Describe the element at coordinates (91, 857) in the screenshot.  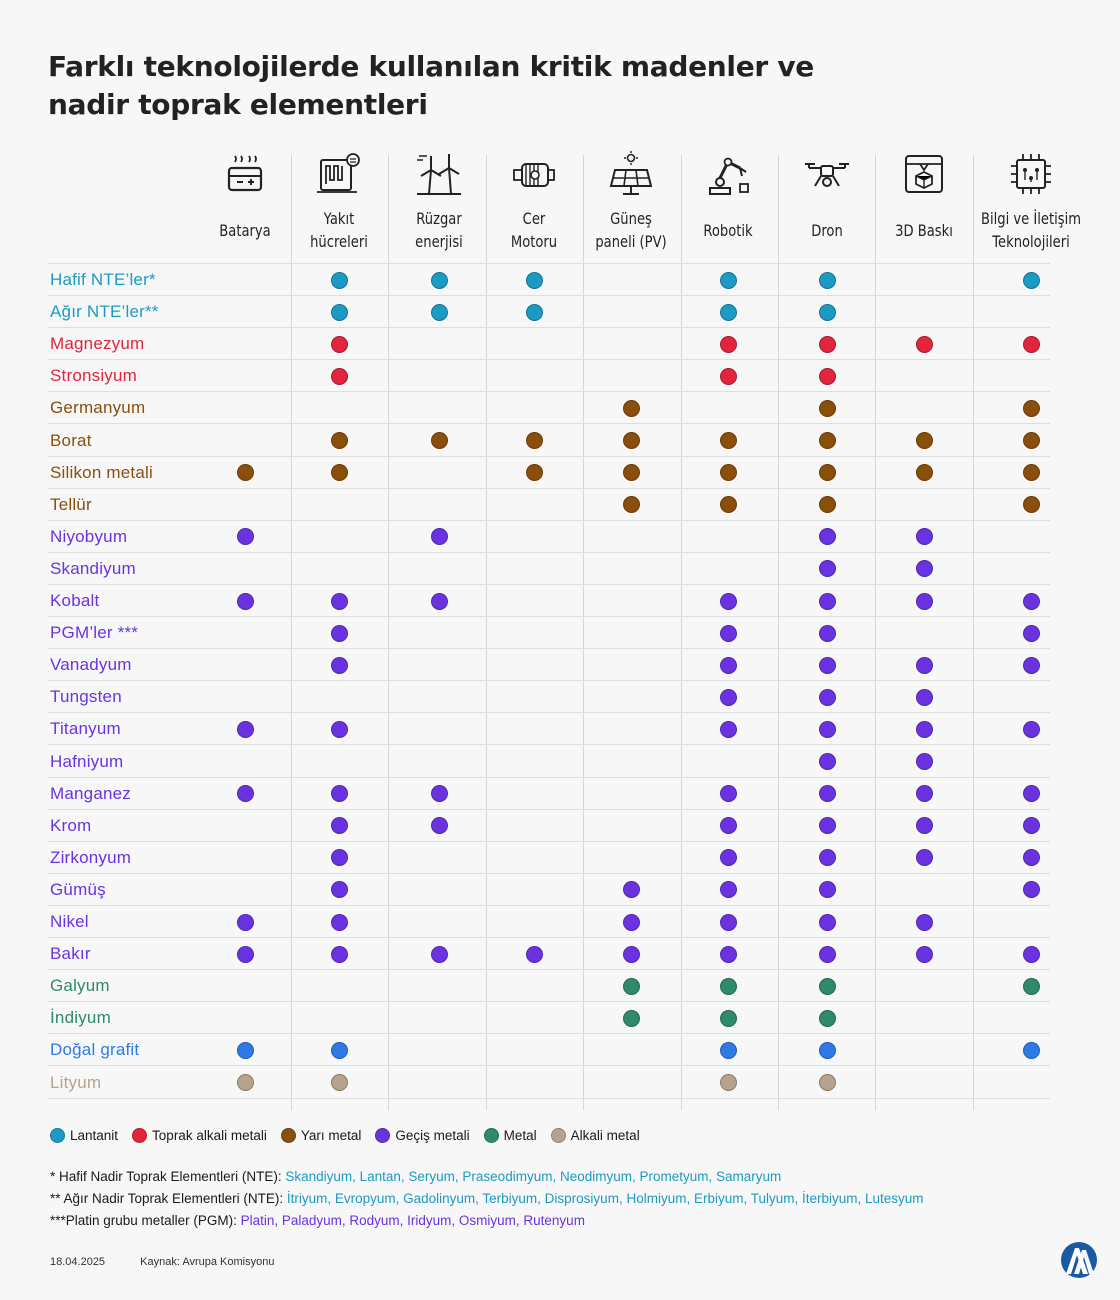
I see `row-label-zirkonyum: Zirkonyum` at that location.